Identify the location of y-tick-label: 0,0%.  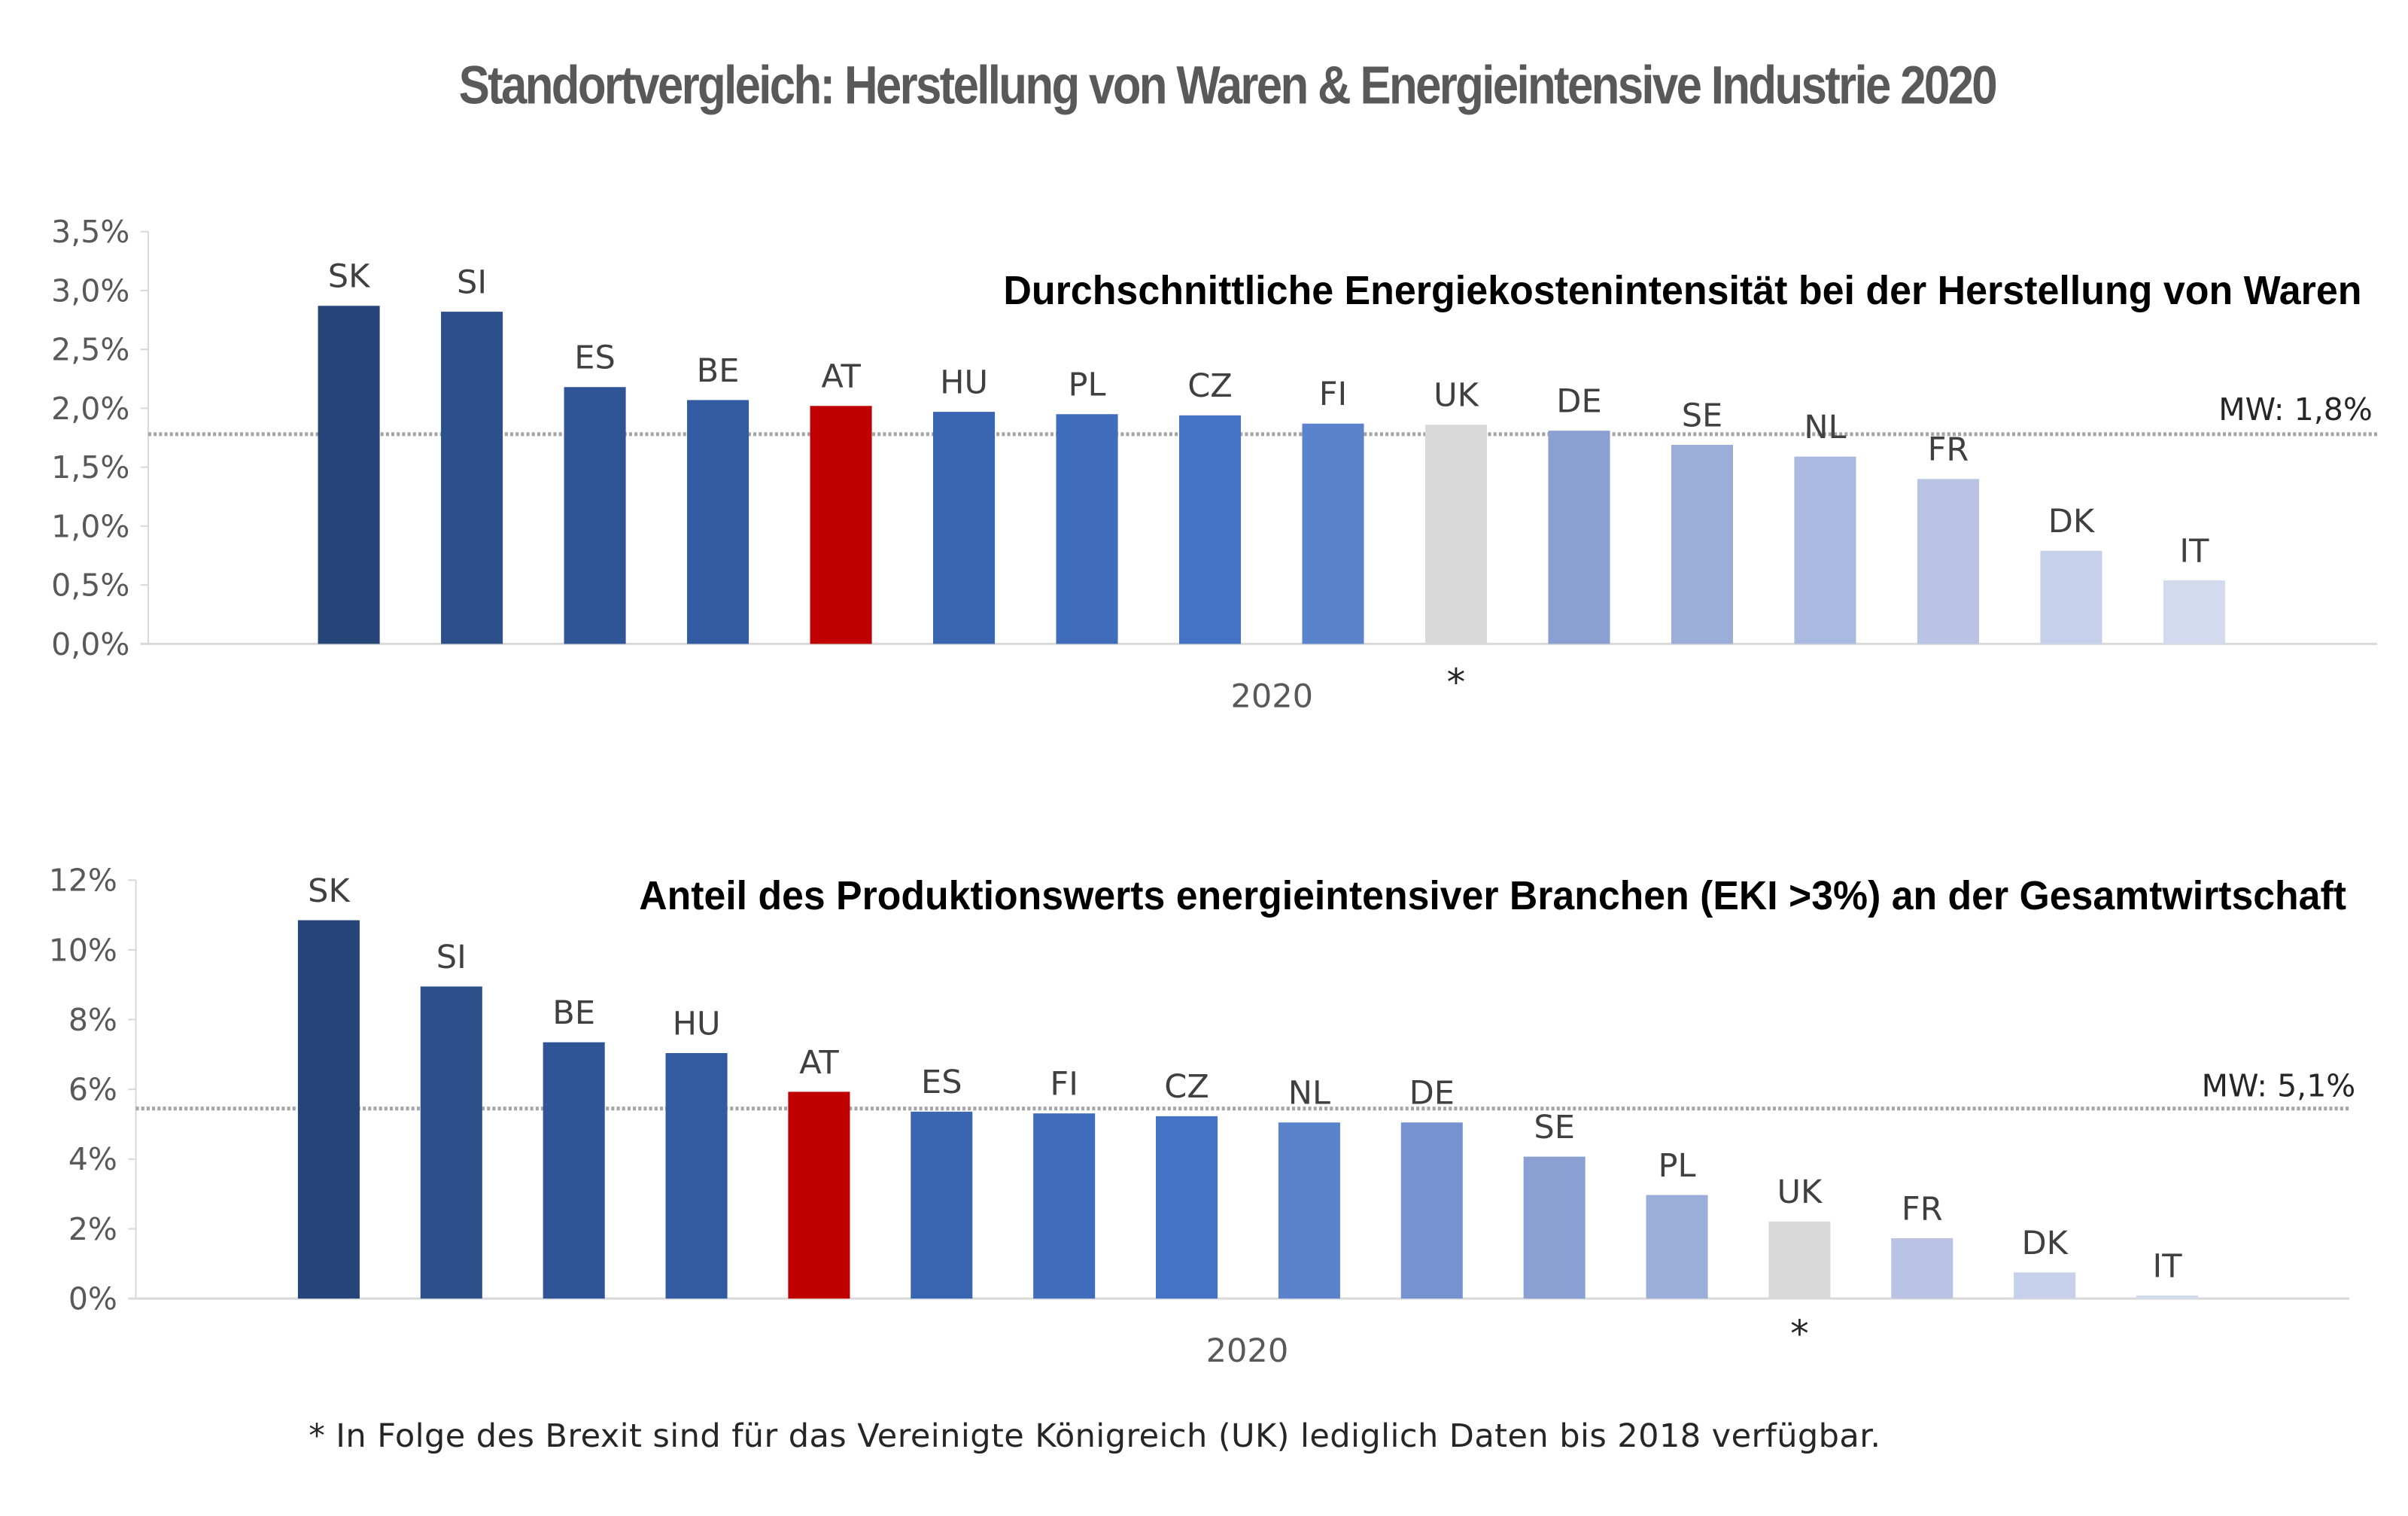
(90, 644).